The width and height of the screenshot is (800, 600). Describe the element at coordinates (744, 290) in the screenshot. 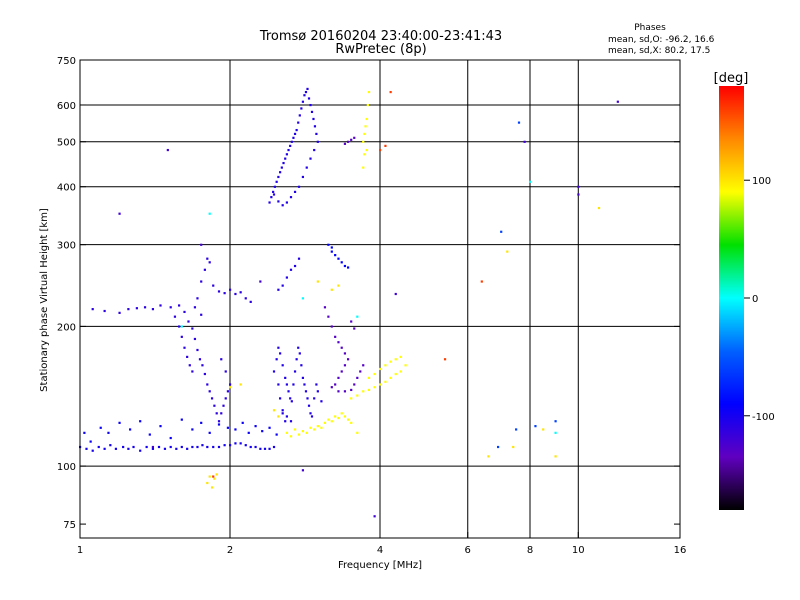

I see `phase-colorbar: [deg] 100 0 -100` at that location.